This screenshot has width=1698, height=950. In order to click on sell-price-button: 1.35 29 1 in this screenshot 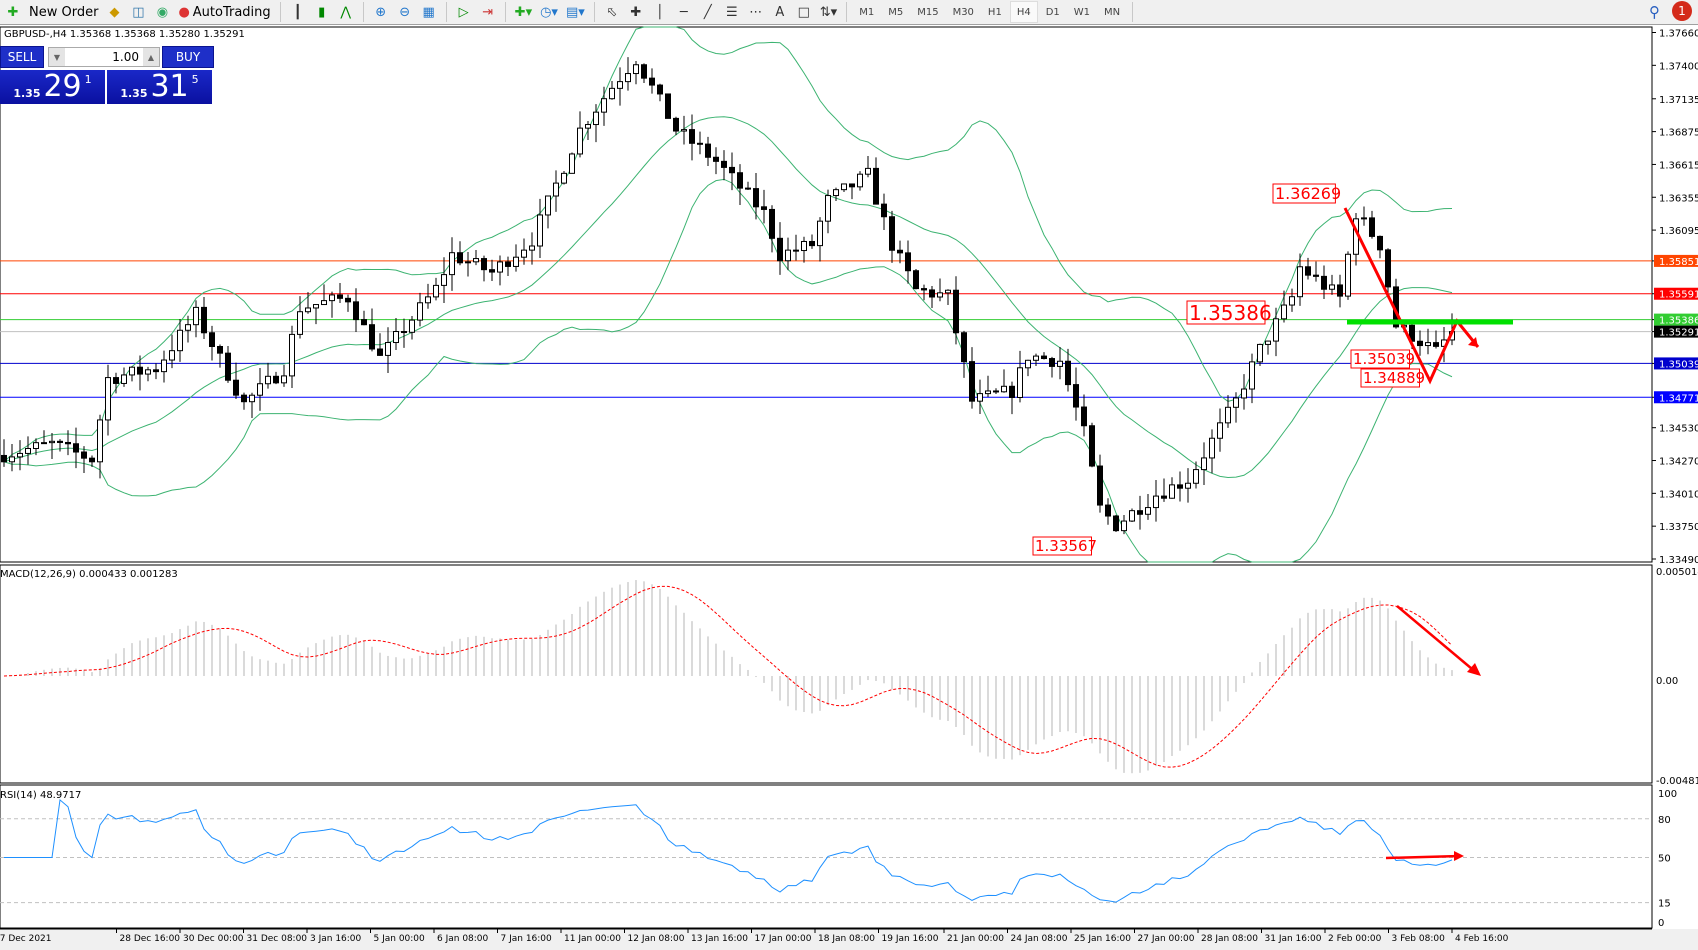, I will do `click(52, 87)`.